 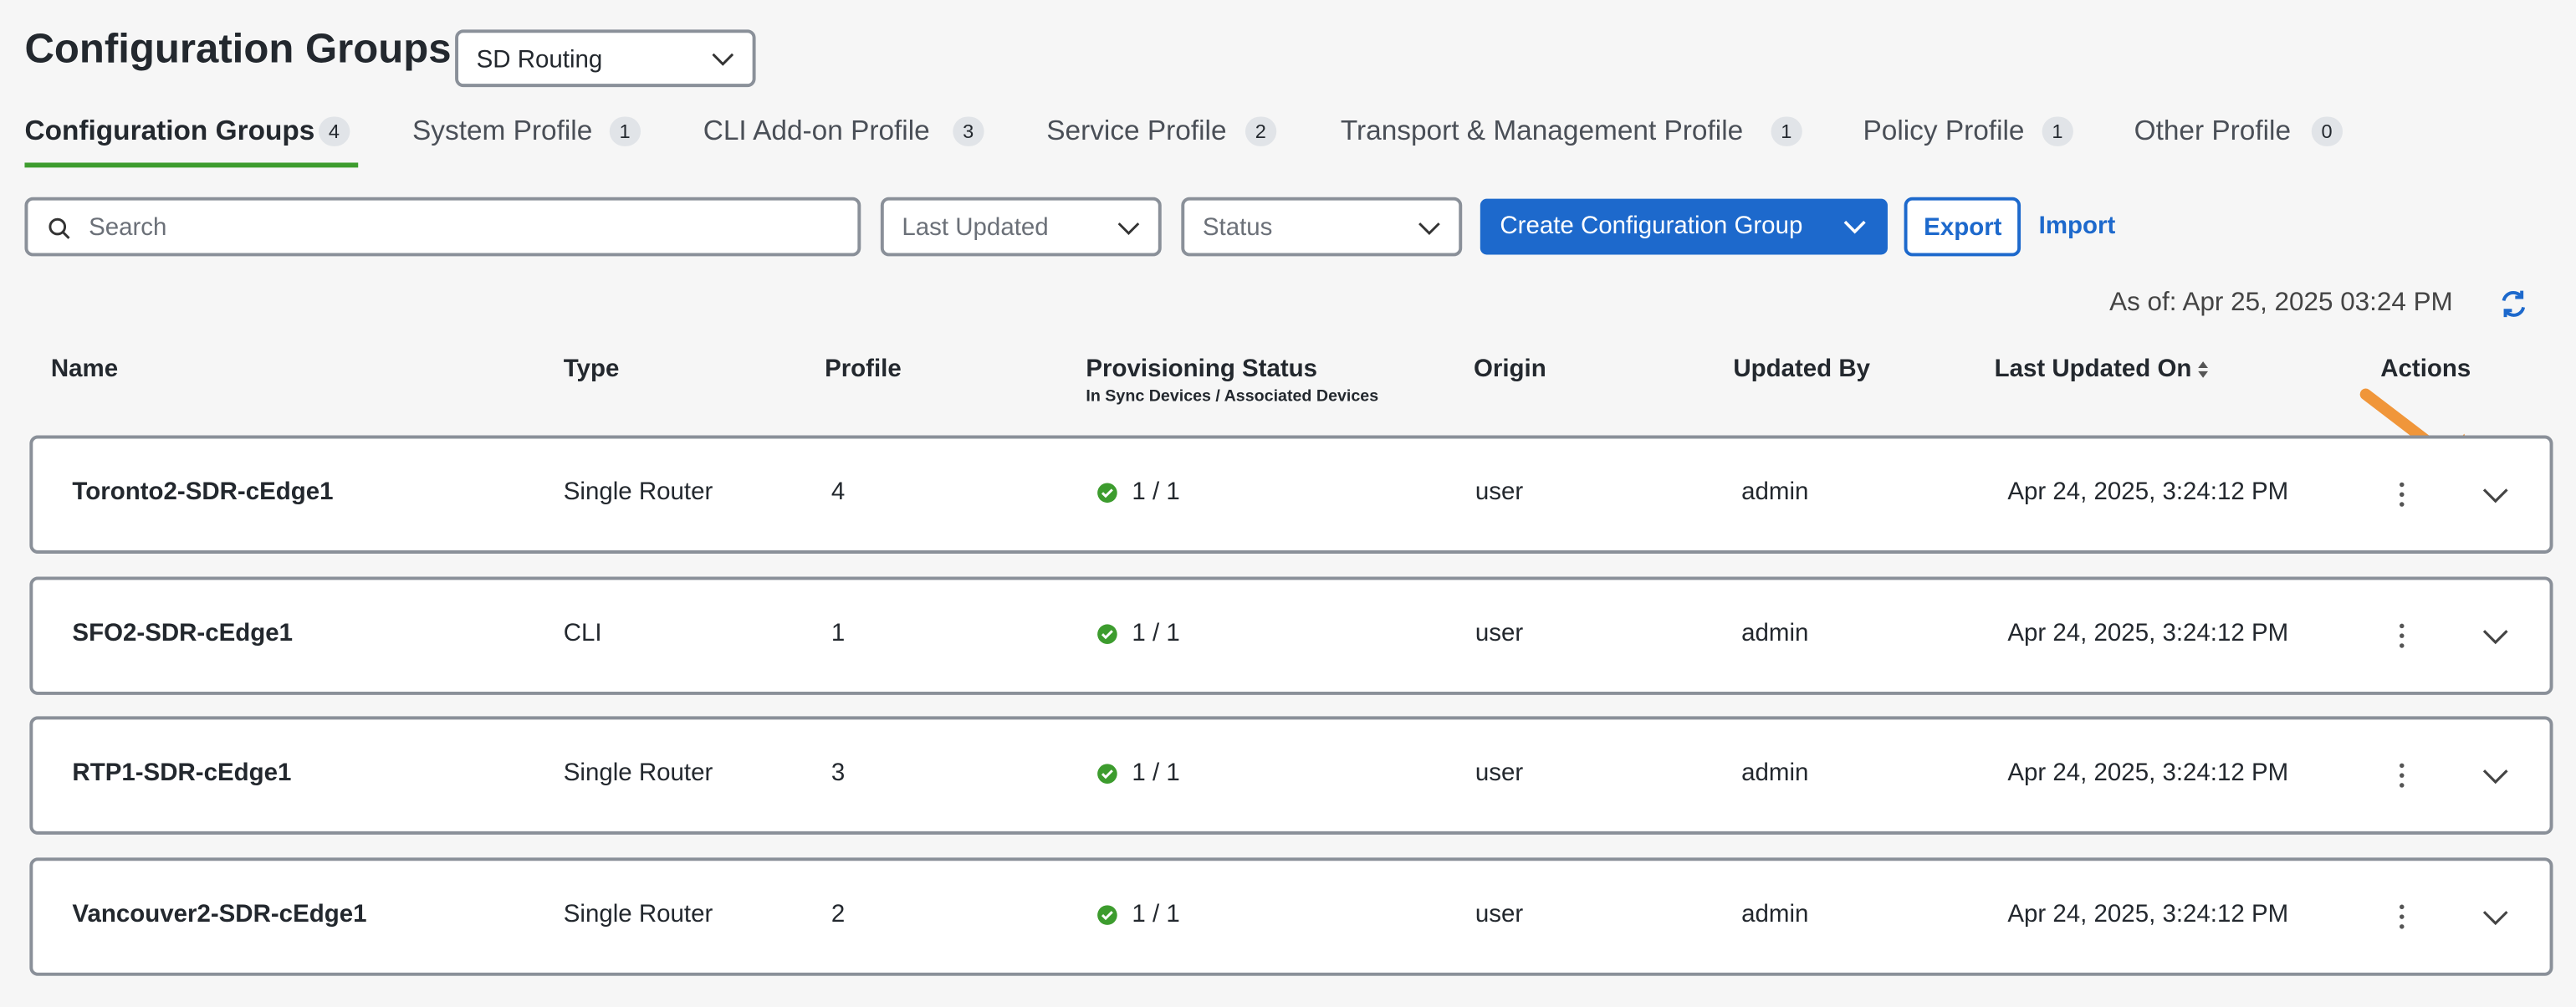 I want to click on tab-label: Policy Profile, so click(x=1944, y=130).